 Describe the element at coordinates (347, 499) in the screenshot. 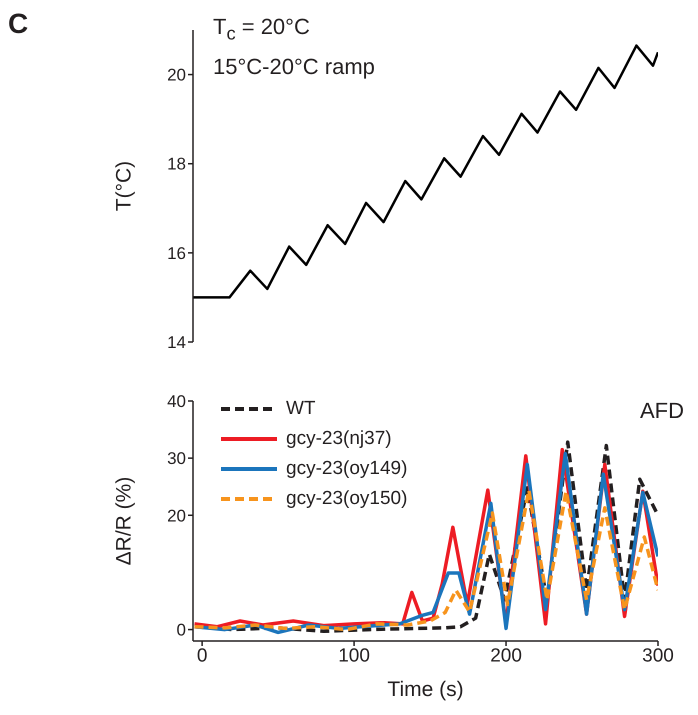

I see `legend-label: gcy-23(oy150)` at that location.